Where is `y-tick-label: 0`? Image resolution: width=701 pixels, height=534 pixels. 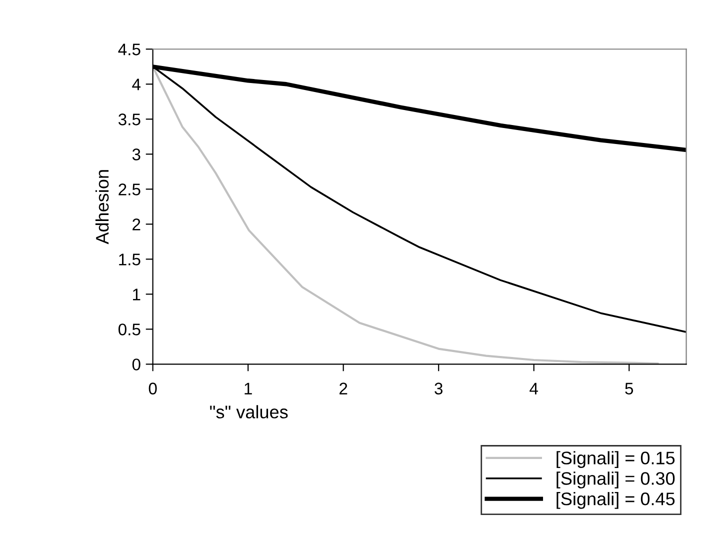 y-tick-label: 0 is located at coordinates (136, 364).